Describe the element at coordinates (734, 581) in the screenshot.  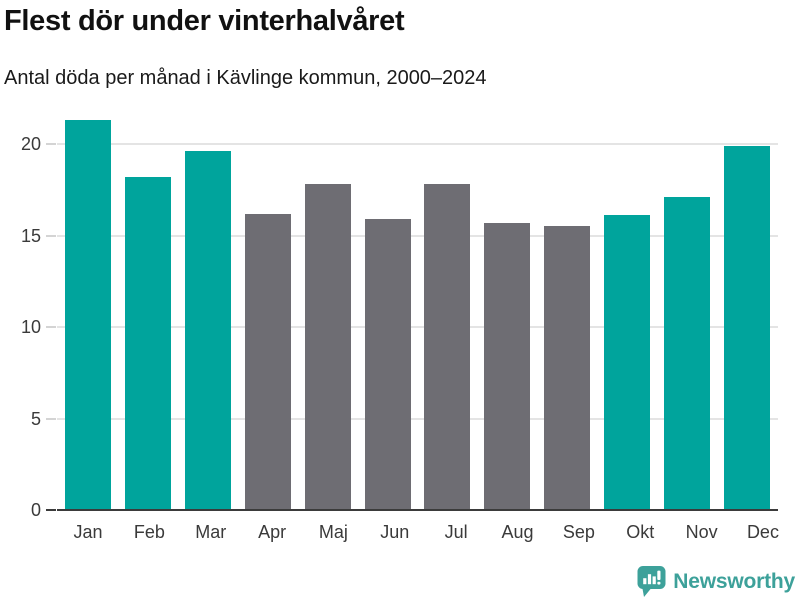
I see `brand-name: Newsworthy` at that location.